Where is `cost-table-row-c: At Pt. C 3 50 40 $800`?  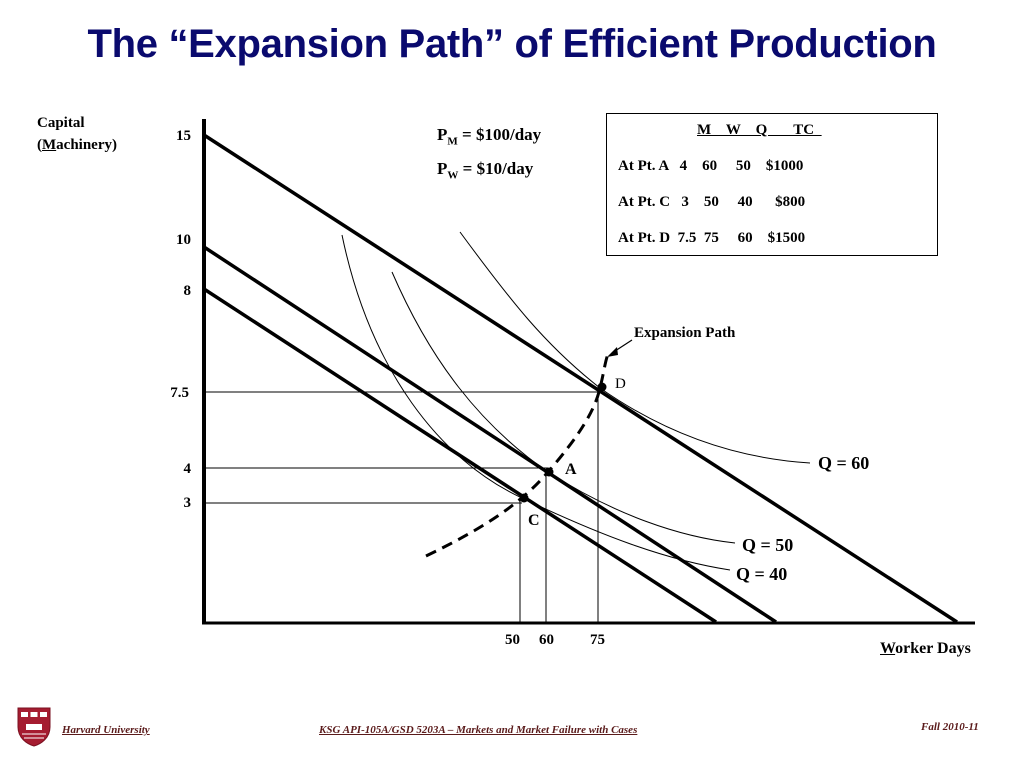
cost-table-row-c: At Pt. C 3 50 40 $800 is located at coordinates (712, 202).